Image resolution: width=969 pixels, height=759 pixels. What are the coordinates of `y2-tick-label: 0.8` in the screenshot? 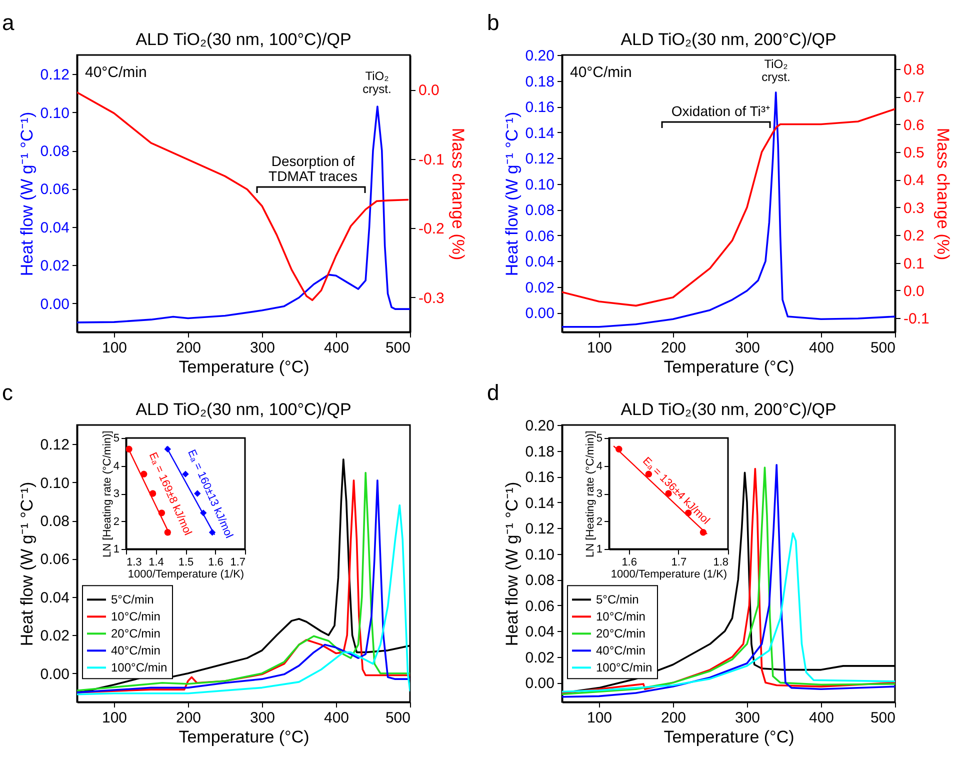 It's located at (914, 69).